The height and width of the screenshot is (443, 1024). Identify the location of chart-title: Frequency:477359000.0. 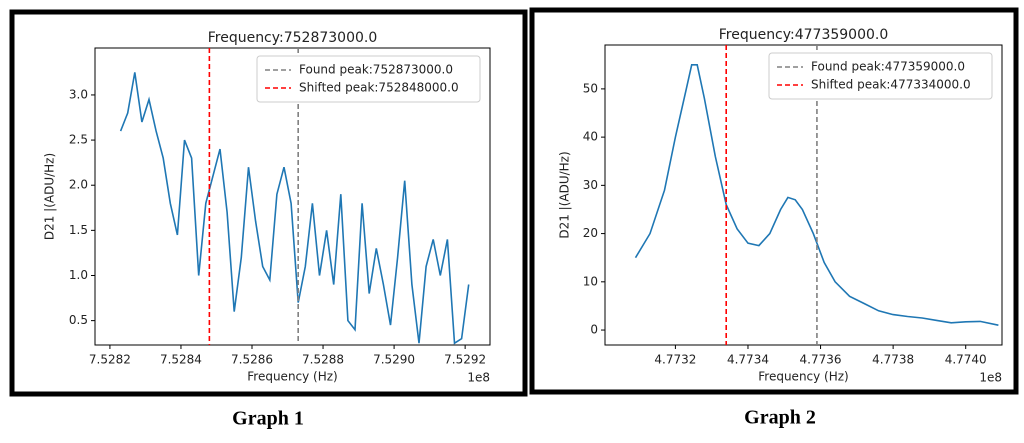
(804, 35).